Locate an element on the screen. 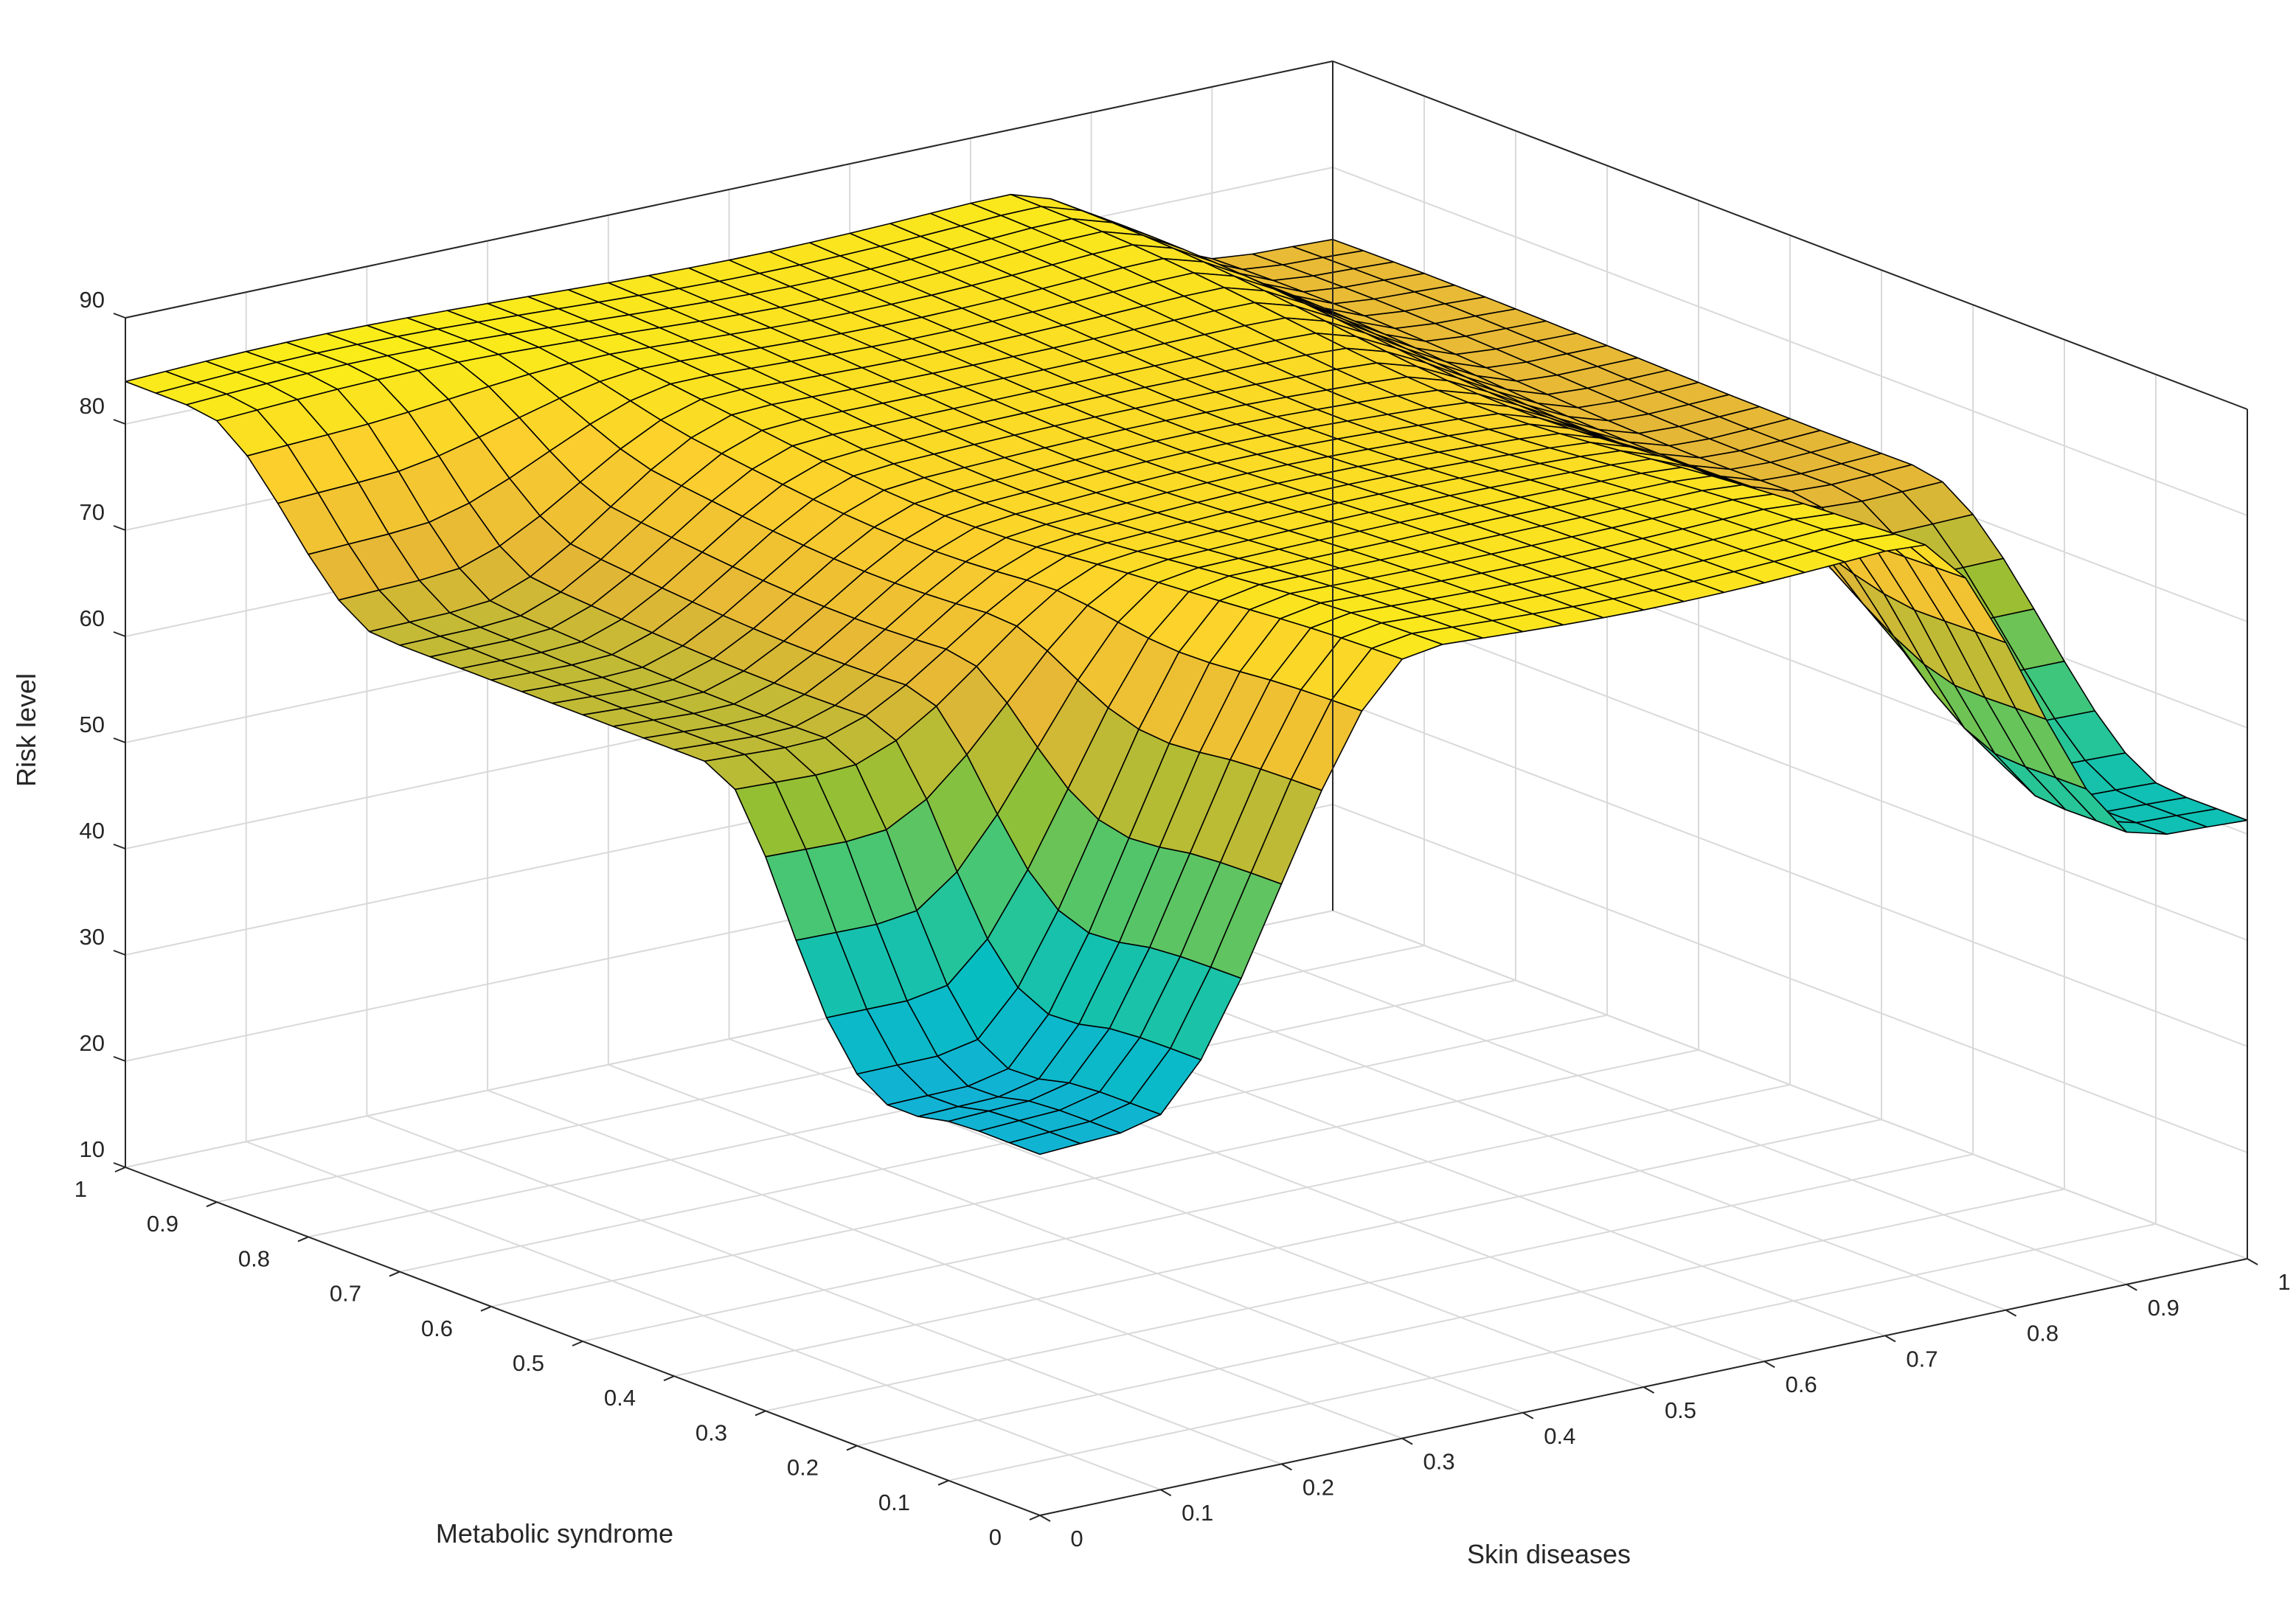 This screenshot has width=2296, height=1609. z-tick-label: 10 is located at coordinates (92, 1149).